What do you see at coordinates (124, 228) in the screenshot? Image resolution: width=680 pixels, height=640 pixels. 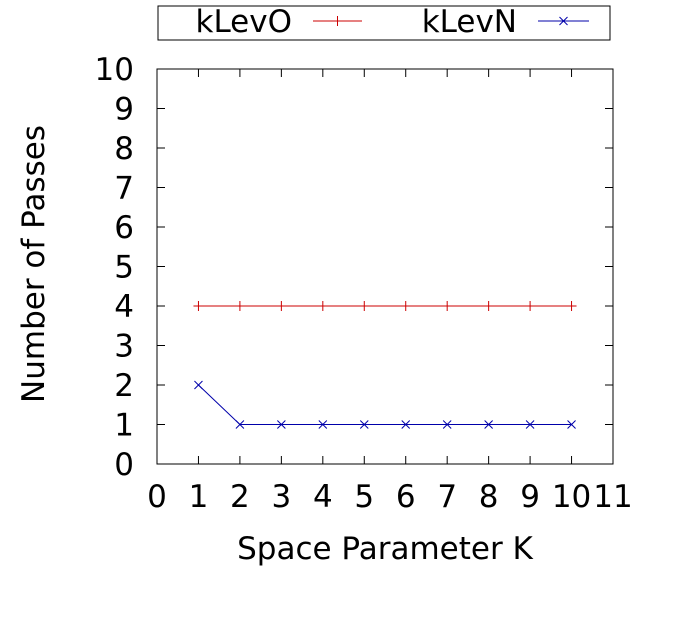 I see `y-tick-label: 6` at bounding box center [124, 228].